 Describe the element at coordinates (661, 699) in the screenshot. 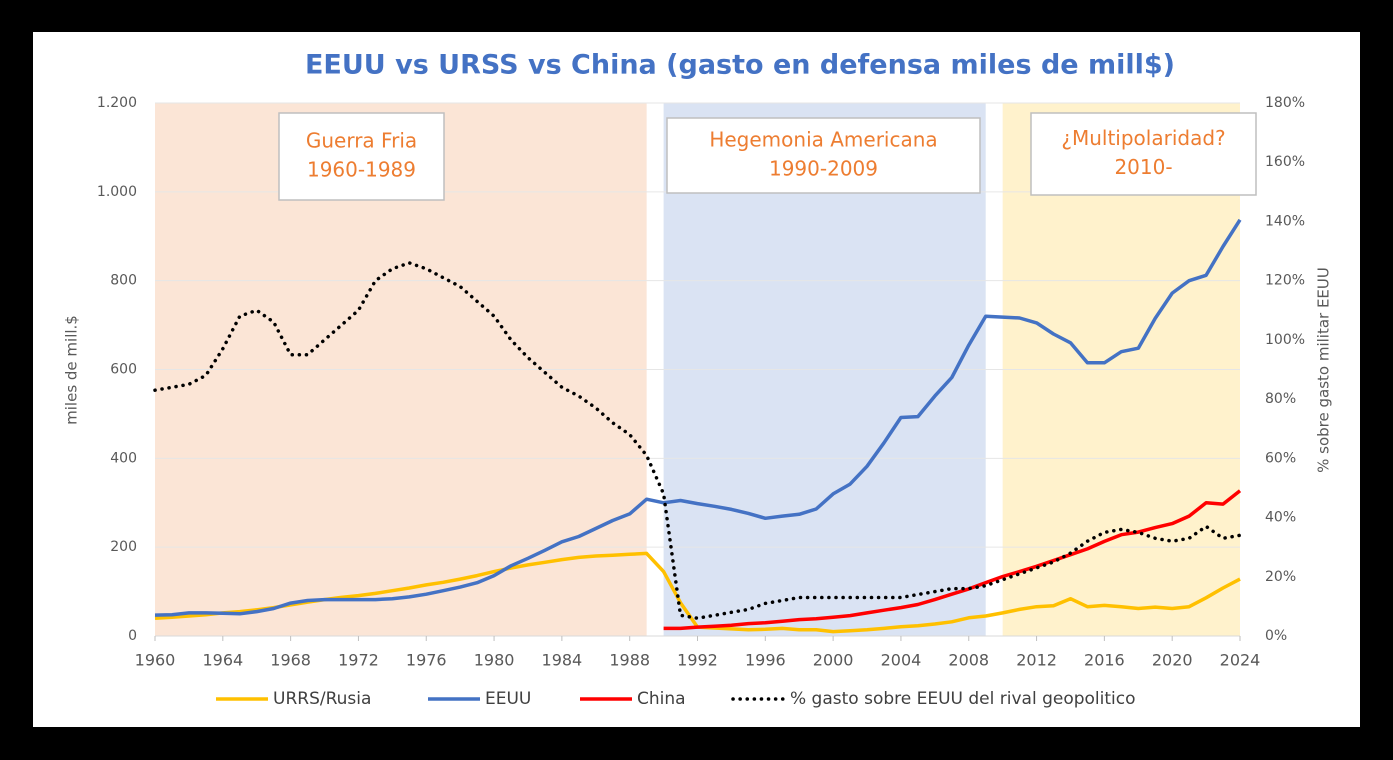

I see `legend-label: China` at that location.